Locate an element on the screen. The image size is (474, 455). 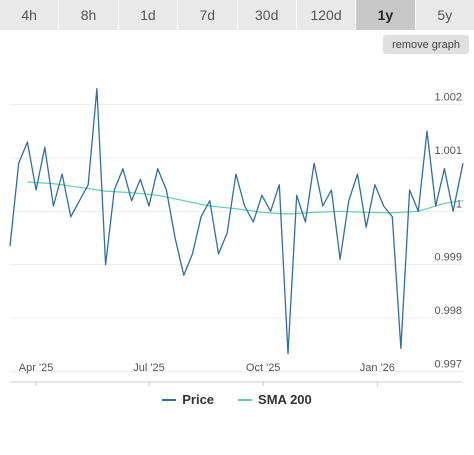
chart-legend: Price SMA 200 is located at coordinates (237, 399).